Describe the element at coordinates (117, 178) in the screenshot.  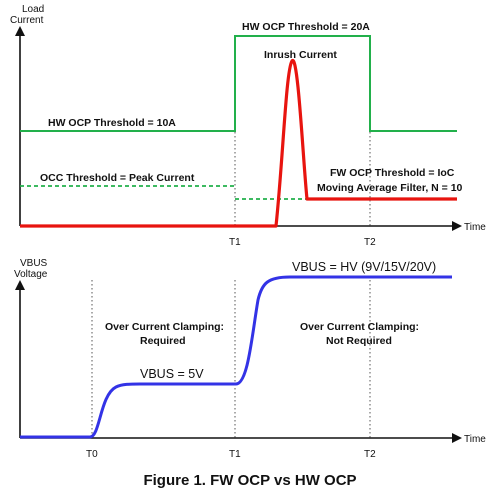
I see `occ-threshold-label: OCC Threshold = Peak Current` at that location.